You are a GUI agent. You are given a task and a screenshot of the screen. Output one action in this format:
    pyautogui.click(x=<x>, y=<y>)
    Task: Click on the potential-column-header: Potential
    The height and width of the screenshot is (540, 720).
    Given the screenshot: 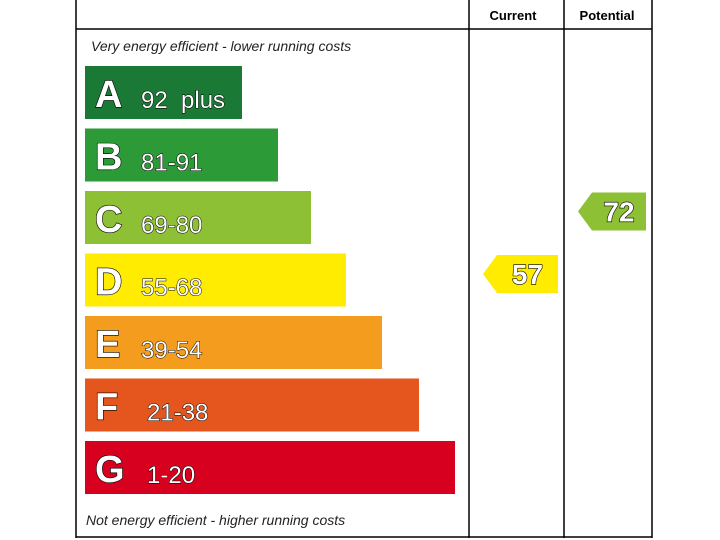 What is the action you would take?
    pyautogui.click(x=607, y=15)
    